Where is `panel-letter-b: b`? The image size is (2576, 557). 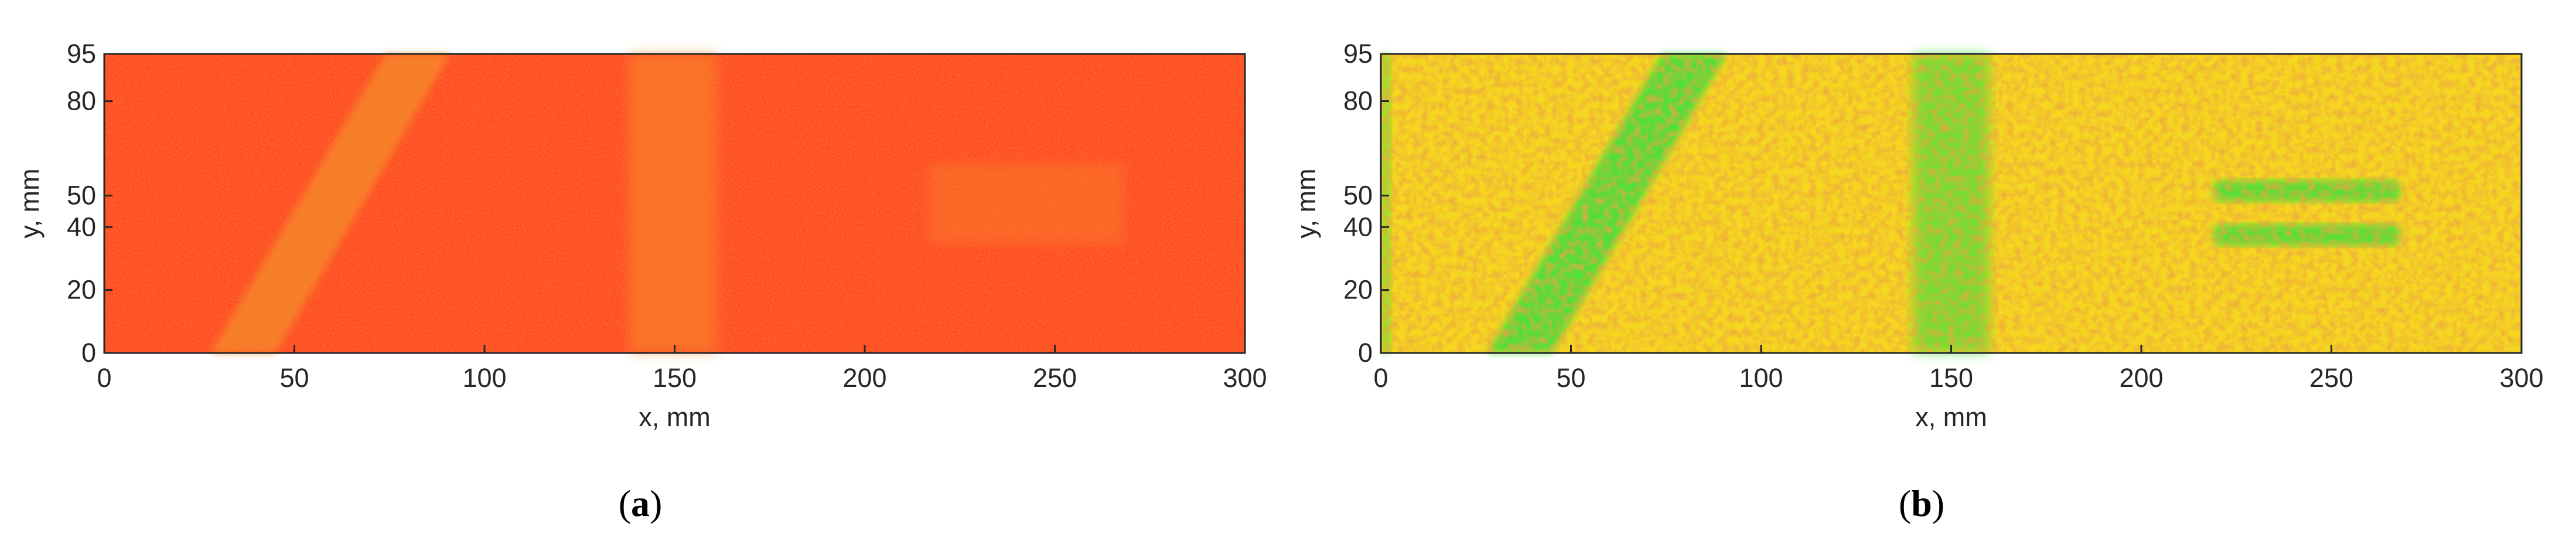
panel-letter-b: b is located at coordinates (1921, 504).